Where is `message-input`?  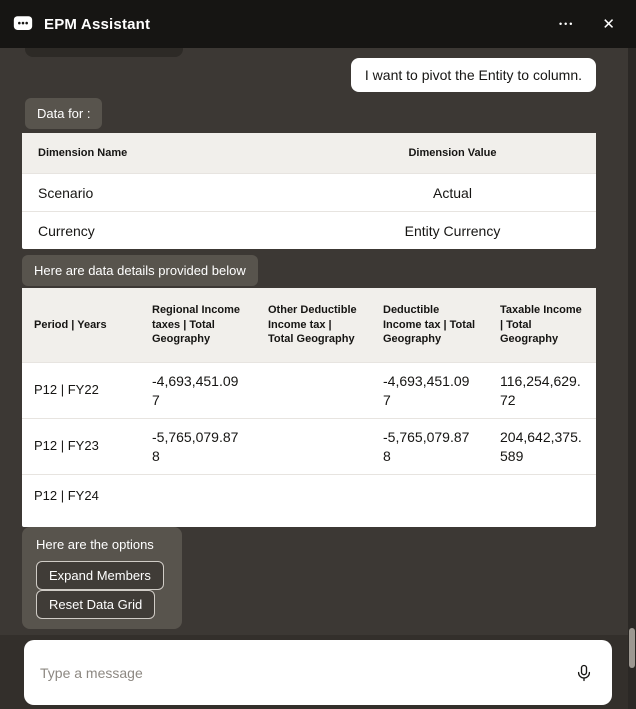
message-input is located at coordinates (304, 672).